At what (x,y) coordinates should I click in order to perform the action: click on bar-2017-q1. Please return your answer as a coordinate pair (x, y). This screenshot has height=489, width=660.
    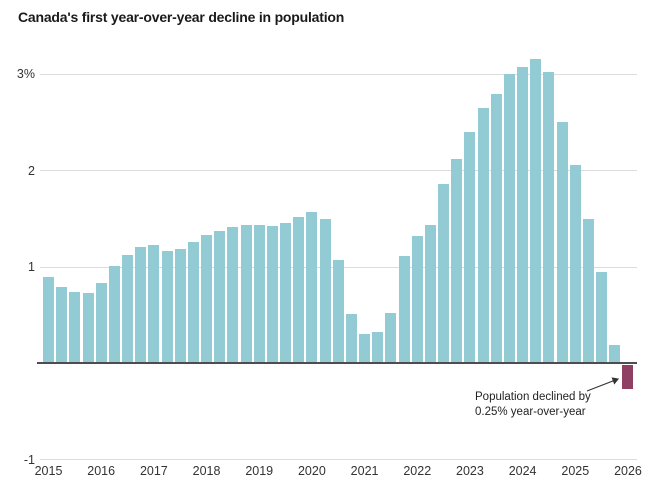
    Looking at the image, I should click on (154, 304).